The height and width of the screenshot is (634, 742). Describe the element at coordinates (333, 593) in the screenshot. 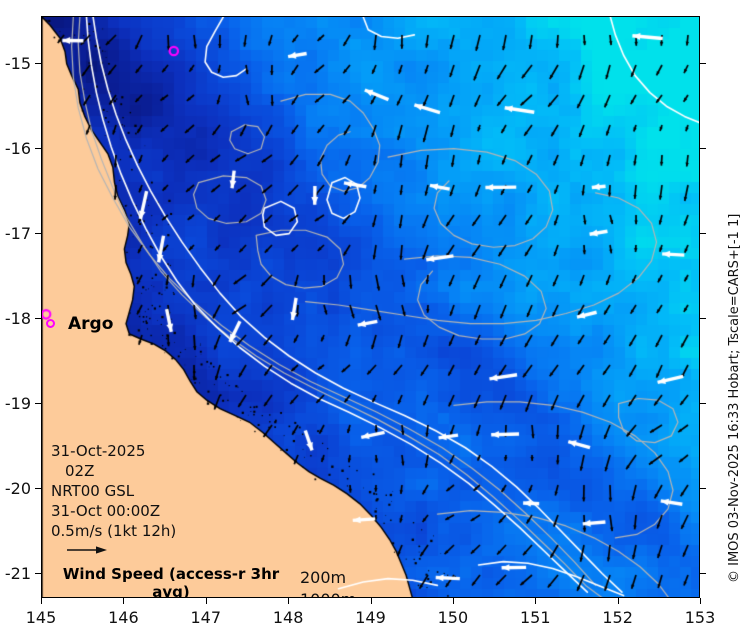

I see `depth-1000m-label: 1000m` at that location.